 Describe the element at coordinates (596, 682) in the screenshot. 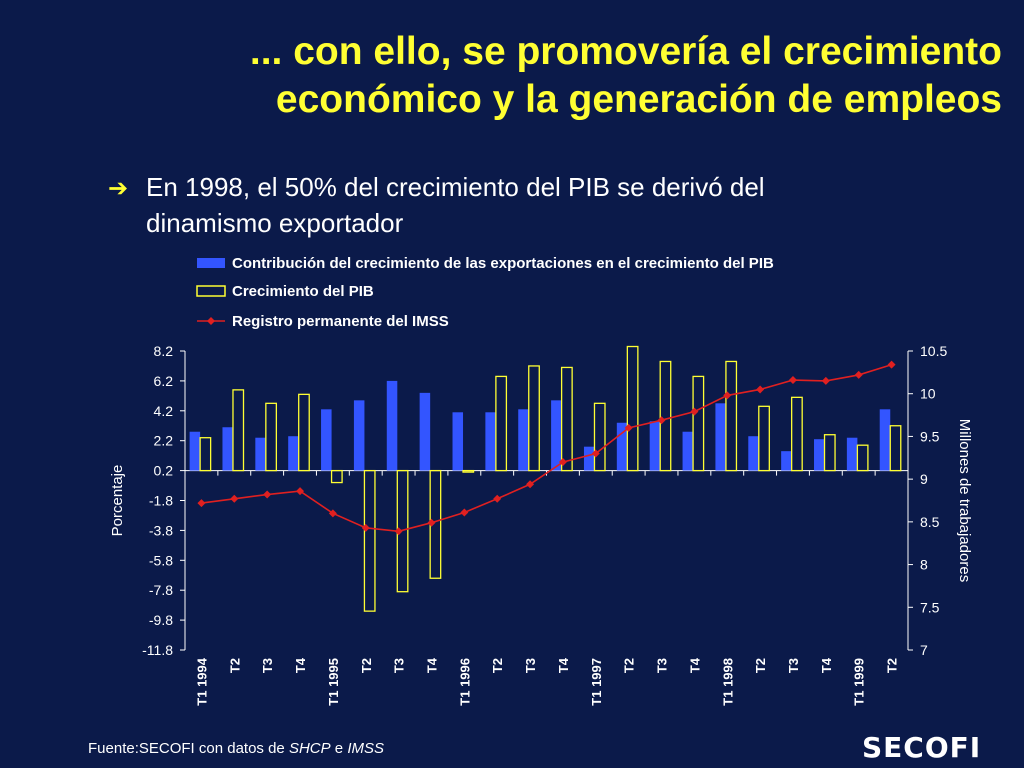

I see `category-label: T1 1997` at that location.